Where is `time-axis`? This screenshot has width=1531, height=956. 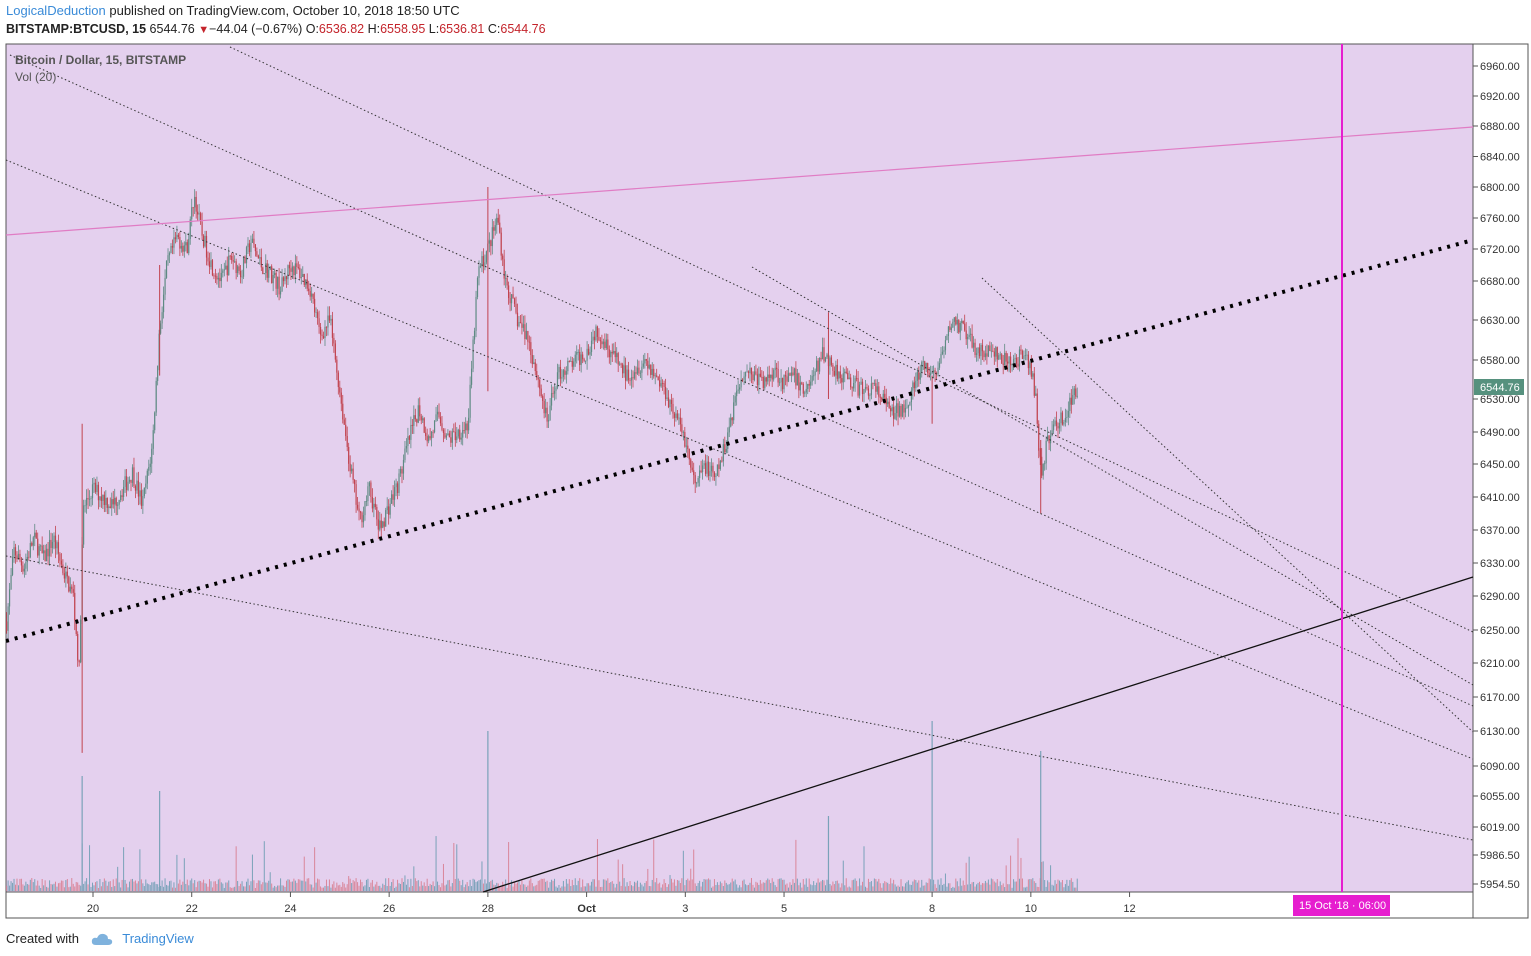
time-axis is located at coordinates (739, 905).